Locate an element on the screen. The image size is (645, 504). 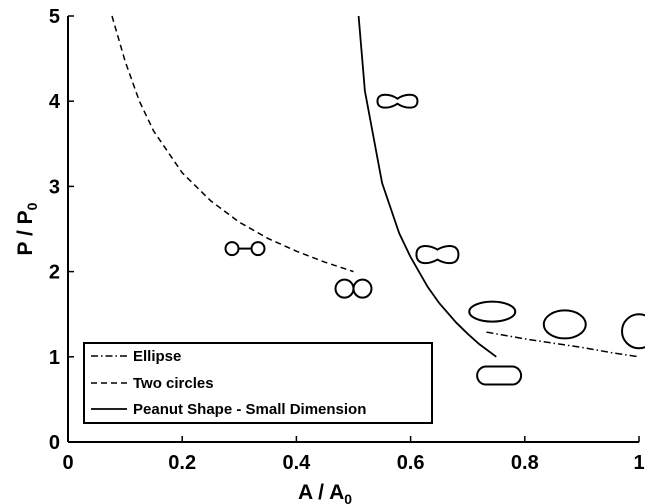
y-tick-label: 0 is located at coordinates (54, 443).